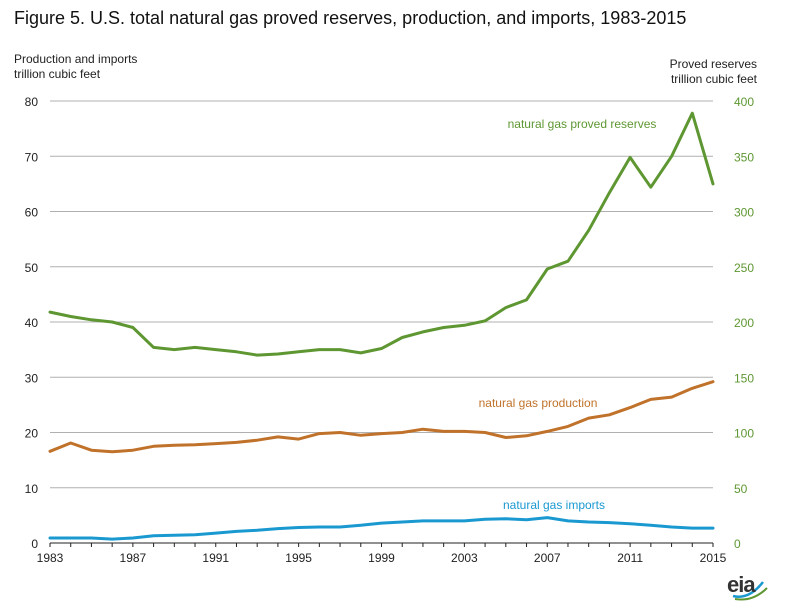  Describe the element at coordinates (744, 323) in the screenshot. I see `right-y-tick-label: 200` at that location.